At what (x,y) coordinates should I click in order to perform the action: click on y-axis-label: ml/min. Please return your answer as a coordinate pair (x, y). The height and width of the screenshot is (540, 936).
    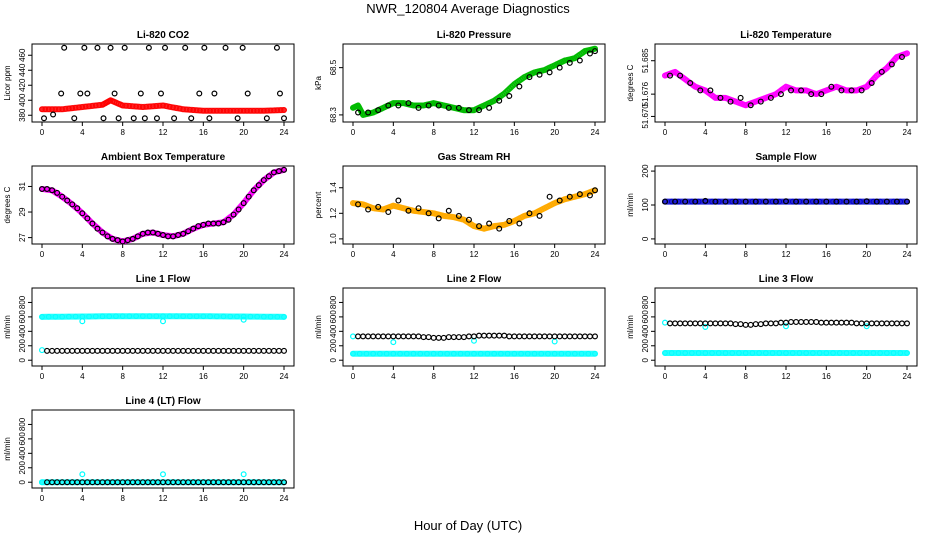
    Looking at the image, I should click on (7, 449).